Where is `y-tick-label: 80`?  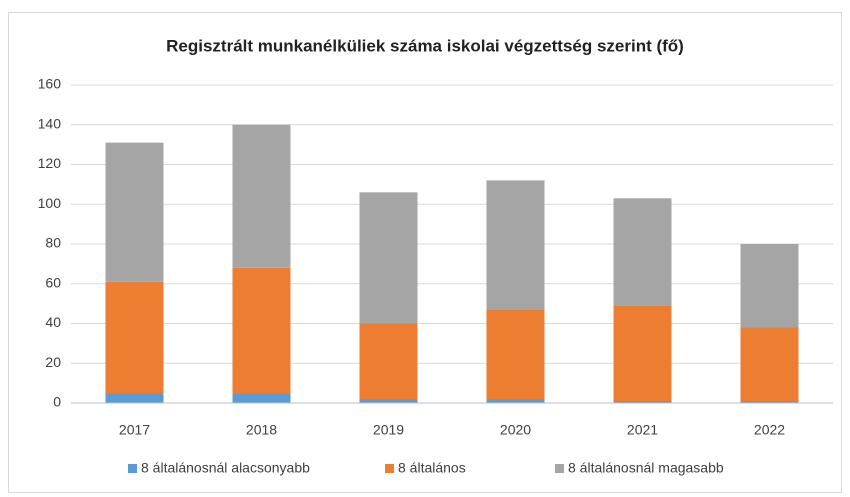 y-tick-label: 80 is located at coordinates (53, 243).